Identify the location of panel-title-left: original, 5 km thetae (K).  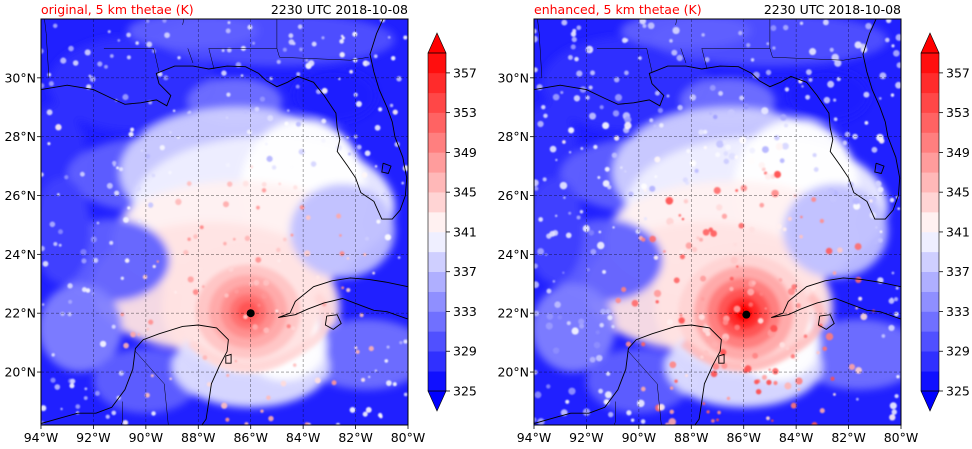
(117, 9).